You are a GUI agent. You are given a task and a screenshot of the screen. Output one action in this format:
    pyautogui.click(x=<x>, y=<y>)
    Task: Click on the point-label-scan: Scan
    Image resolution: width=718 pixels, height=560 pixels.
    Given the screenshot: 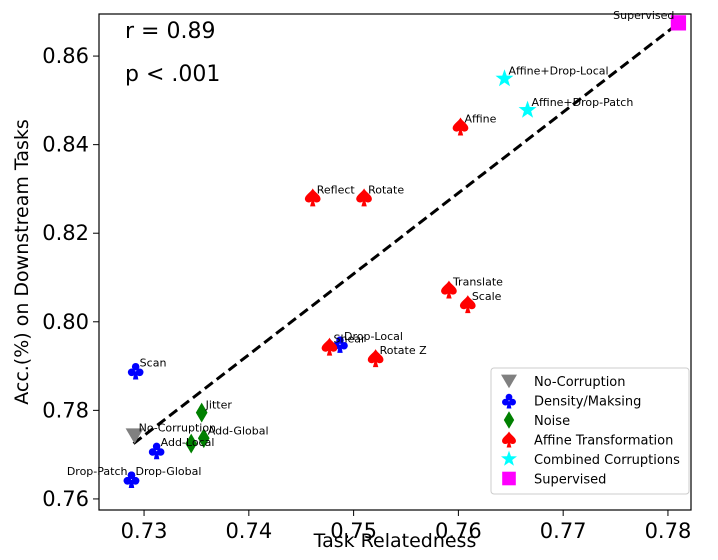 What is the action you would take?
    pyautogui.click(x=153, y=363)
    